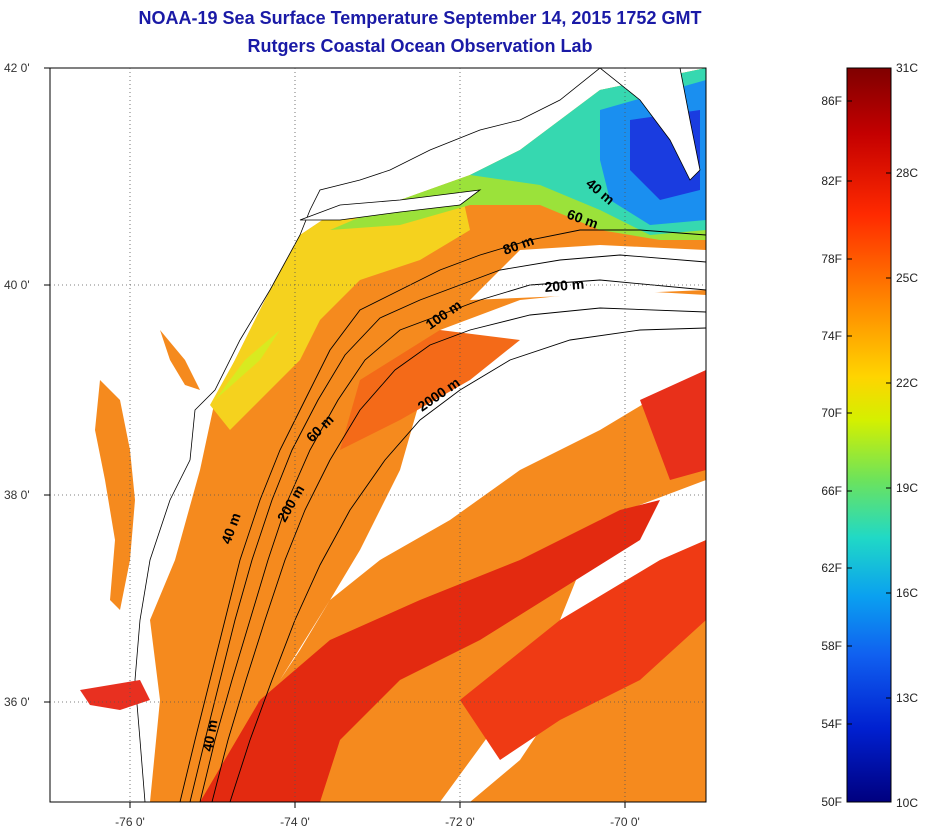  Describe the element at coordinates (831, 568) in the screenshot. I see `colorbar-fahrenheit-label: 62F` at that location.